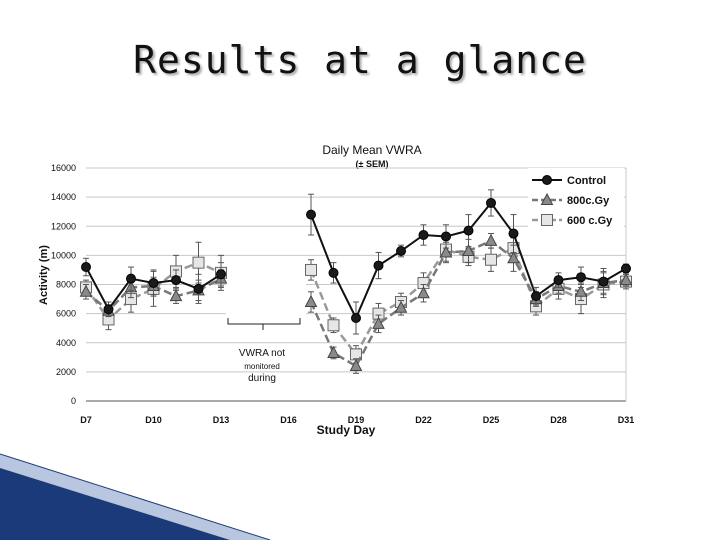  What do you see at coordinates (371, 150) in the screenshot?
I see `chart-title: Daily Mean VWRA` at bounding box center [371, 150].